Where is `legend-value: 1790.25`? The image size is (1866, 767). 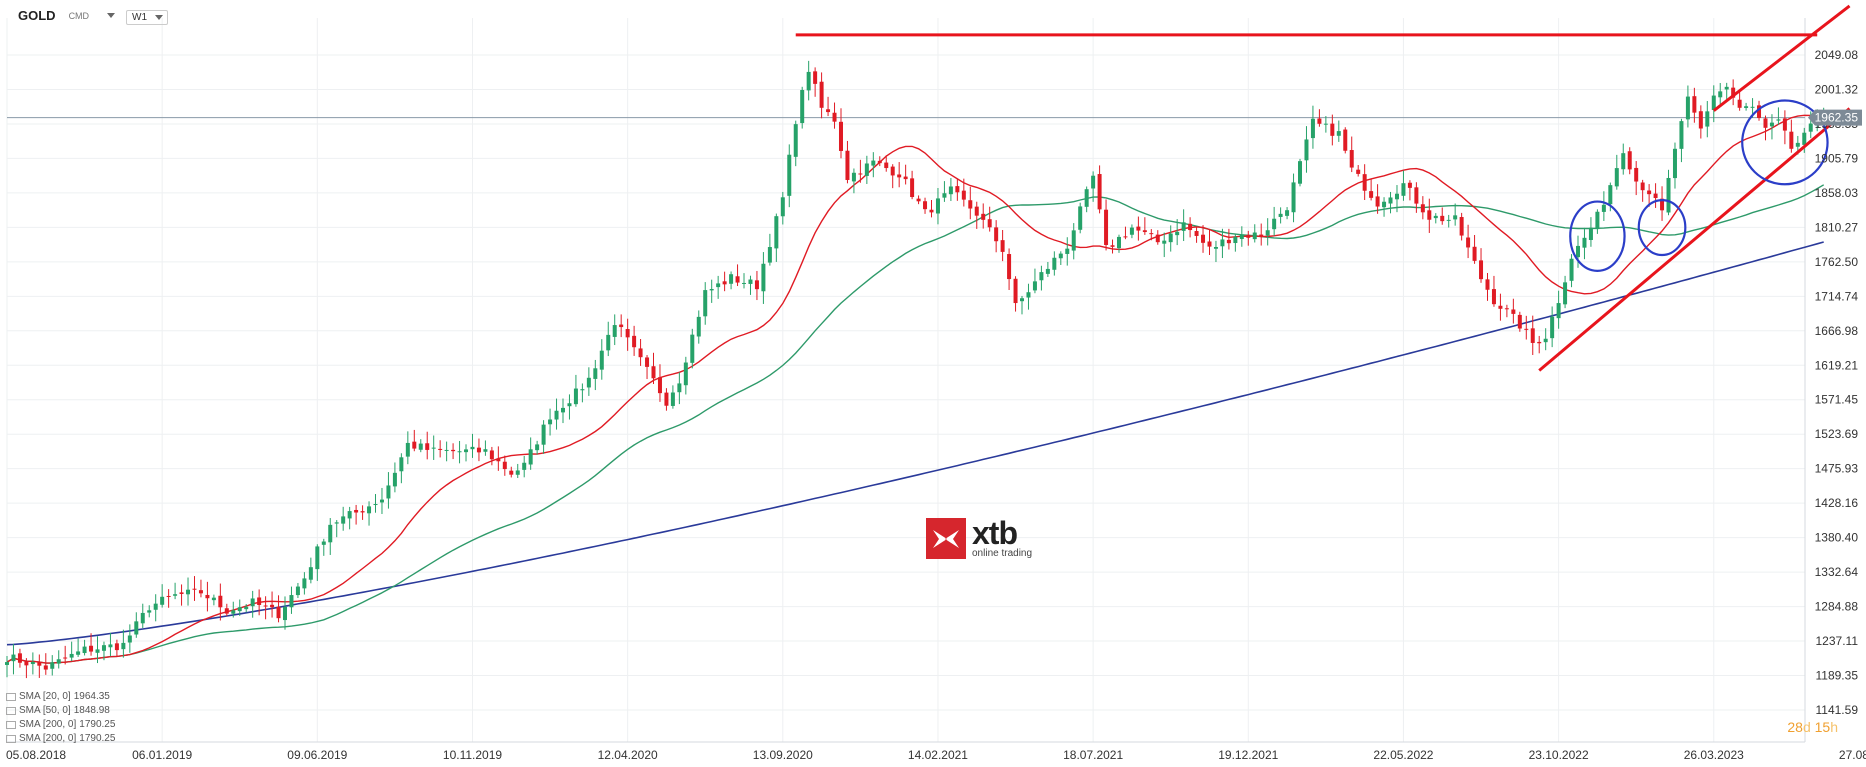 legend-value: 1790.25 is located at coordinates (97, 724).